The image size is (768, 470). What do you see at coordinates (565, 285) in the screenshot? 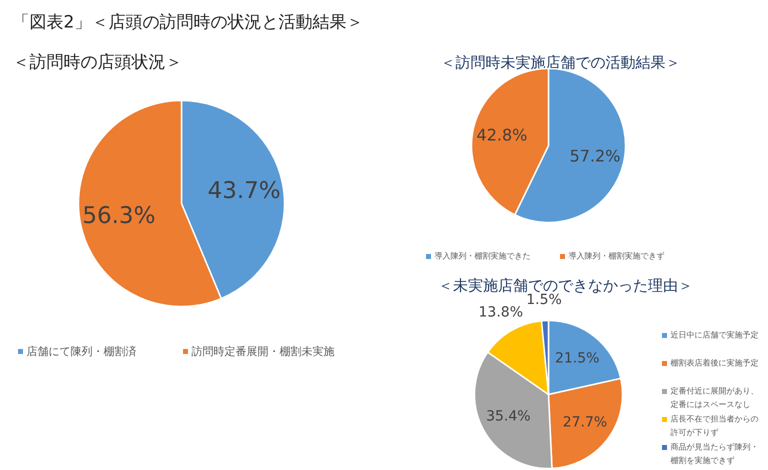
I see `chart-title: ＜未実施店舗でのできなかった理由＞` at bounding box center [565, 285].